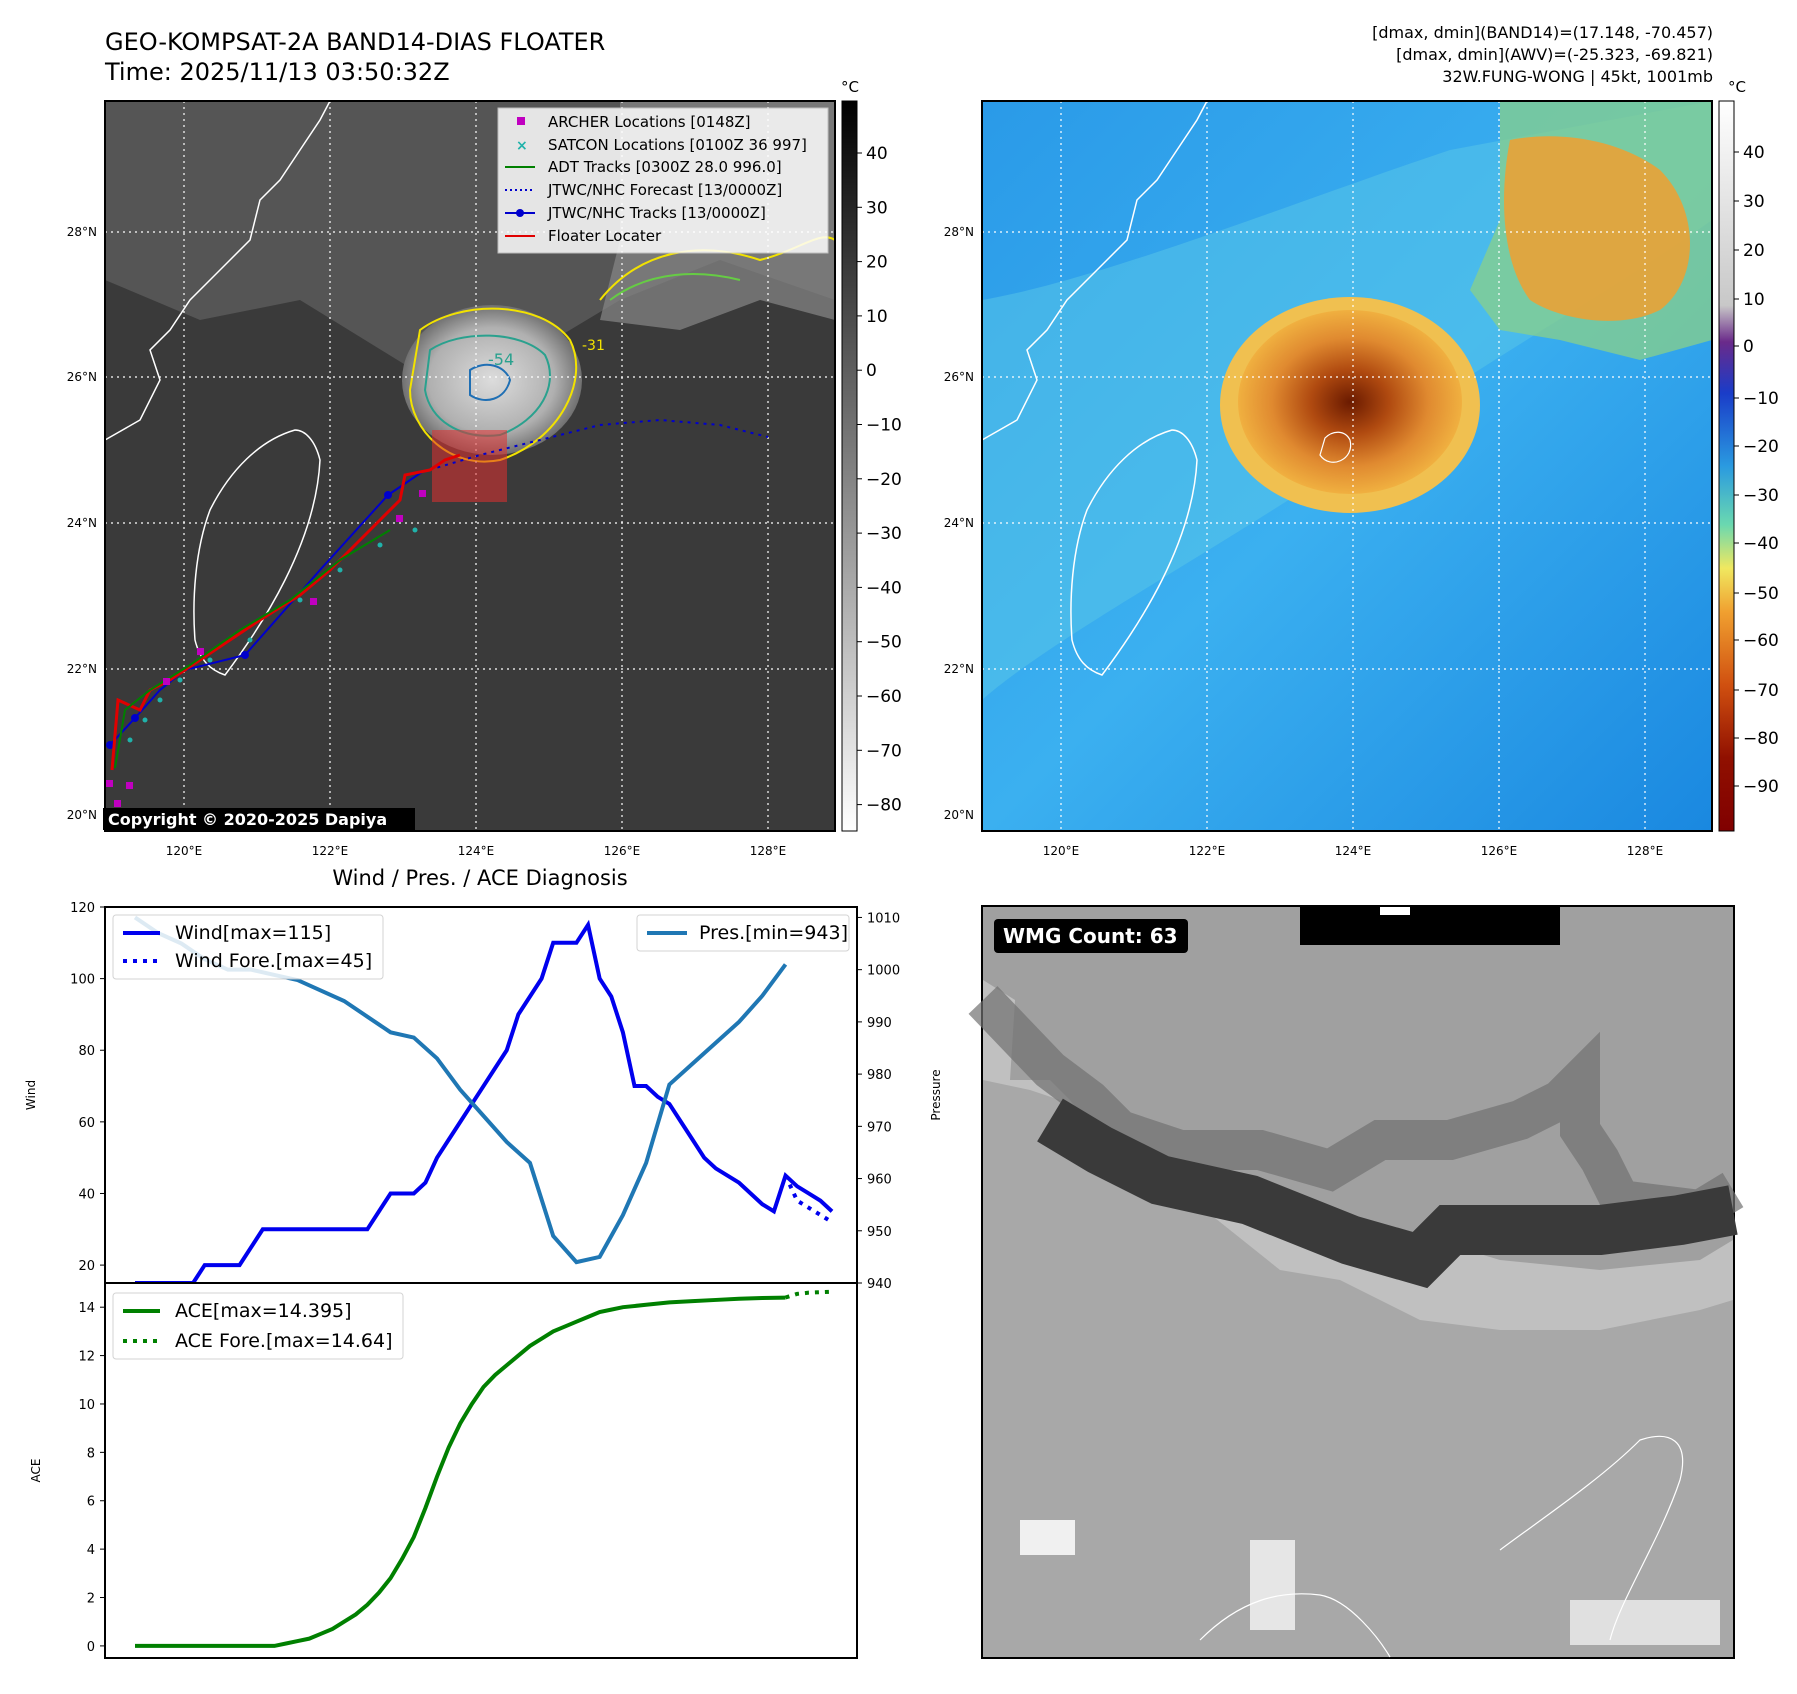  I want to click on gray-colorbar-label: 30, so click(877, 208).